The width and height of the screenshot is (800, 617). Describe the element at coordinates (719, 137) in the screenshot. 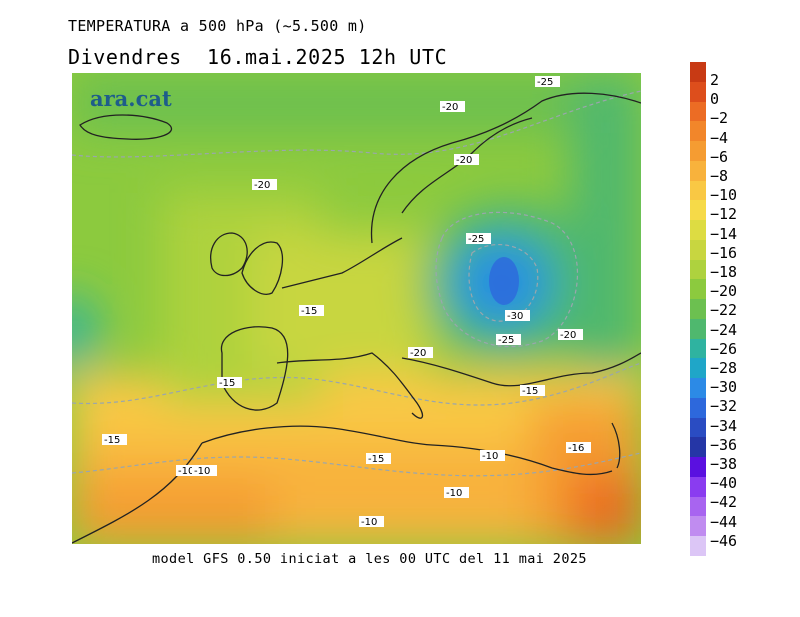

I see `colorbar-label: −4` at that location.